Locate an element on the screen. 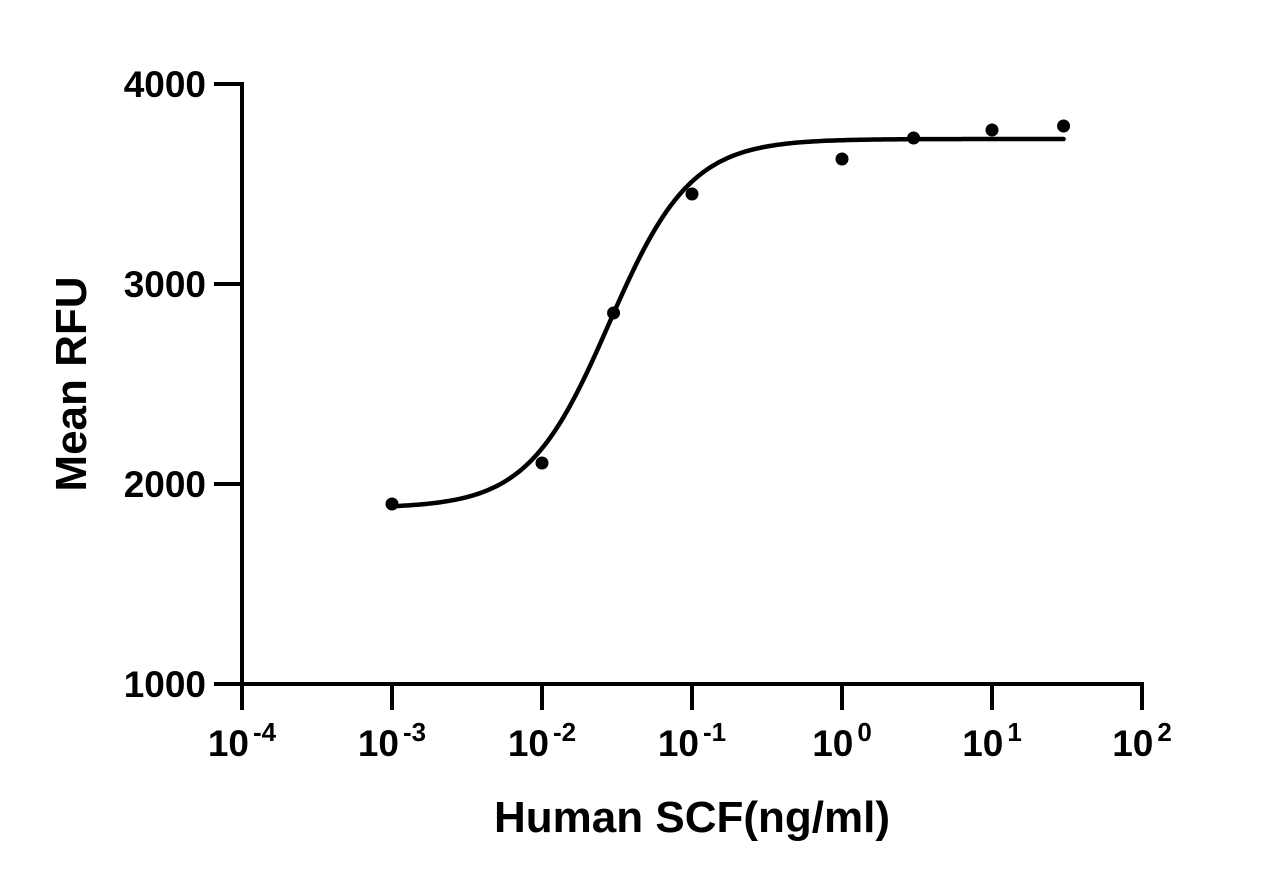 This screenshot has height=886, width=1284. x-tick-label: 10 1 is located at coordinates (992, 740).